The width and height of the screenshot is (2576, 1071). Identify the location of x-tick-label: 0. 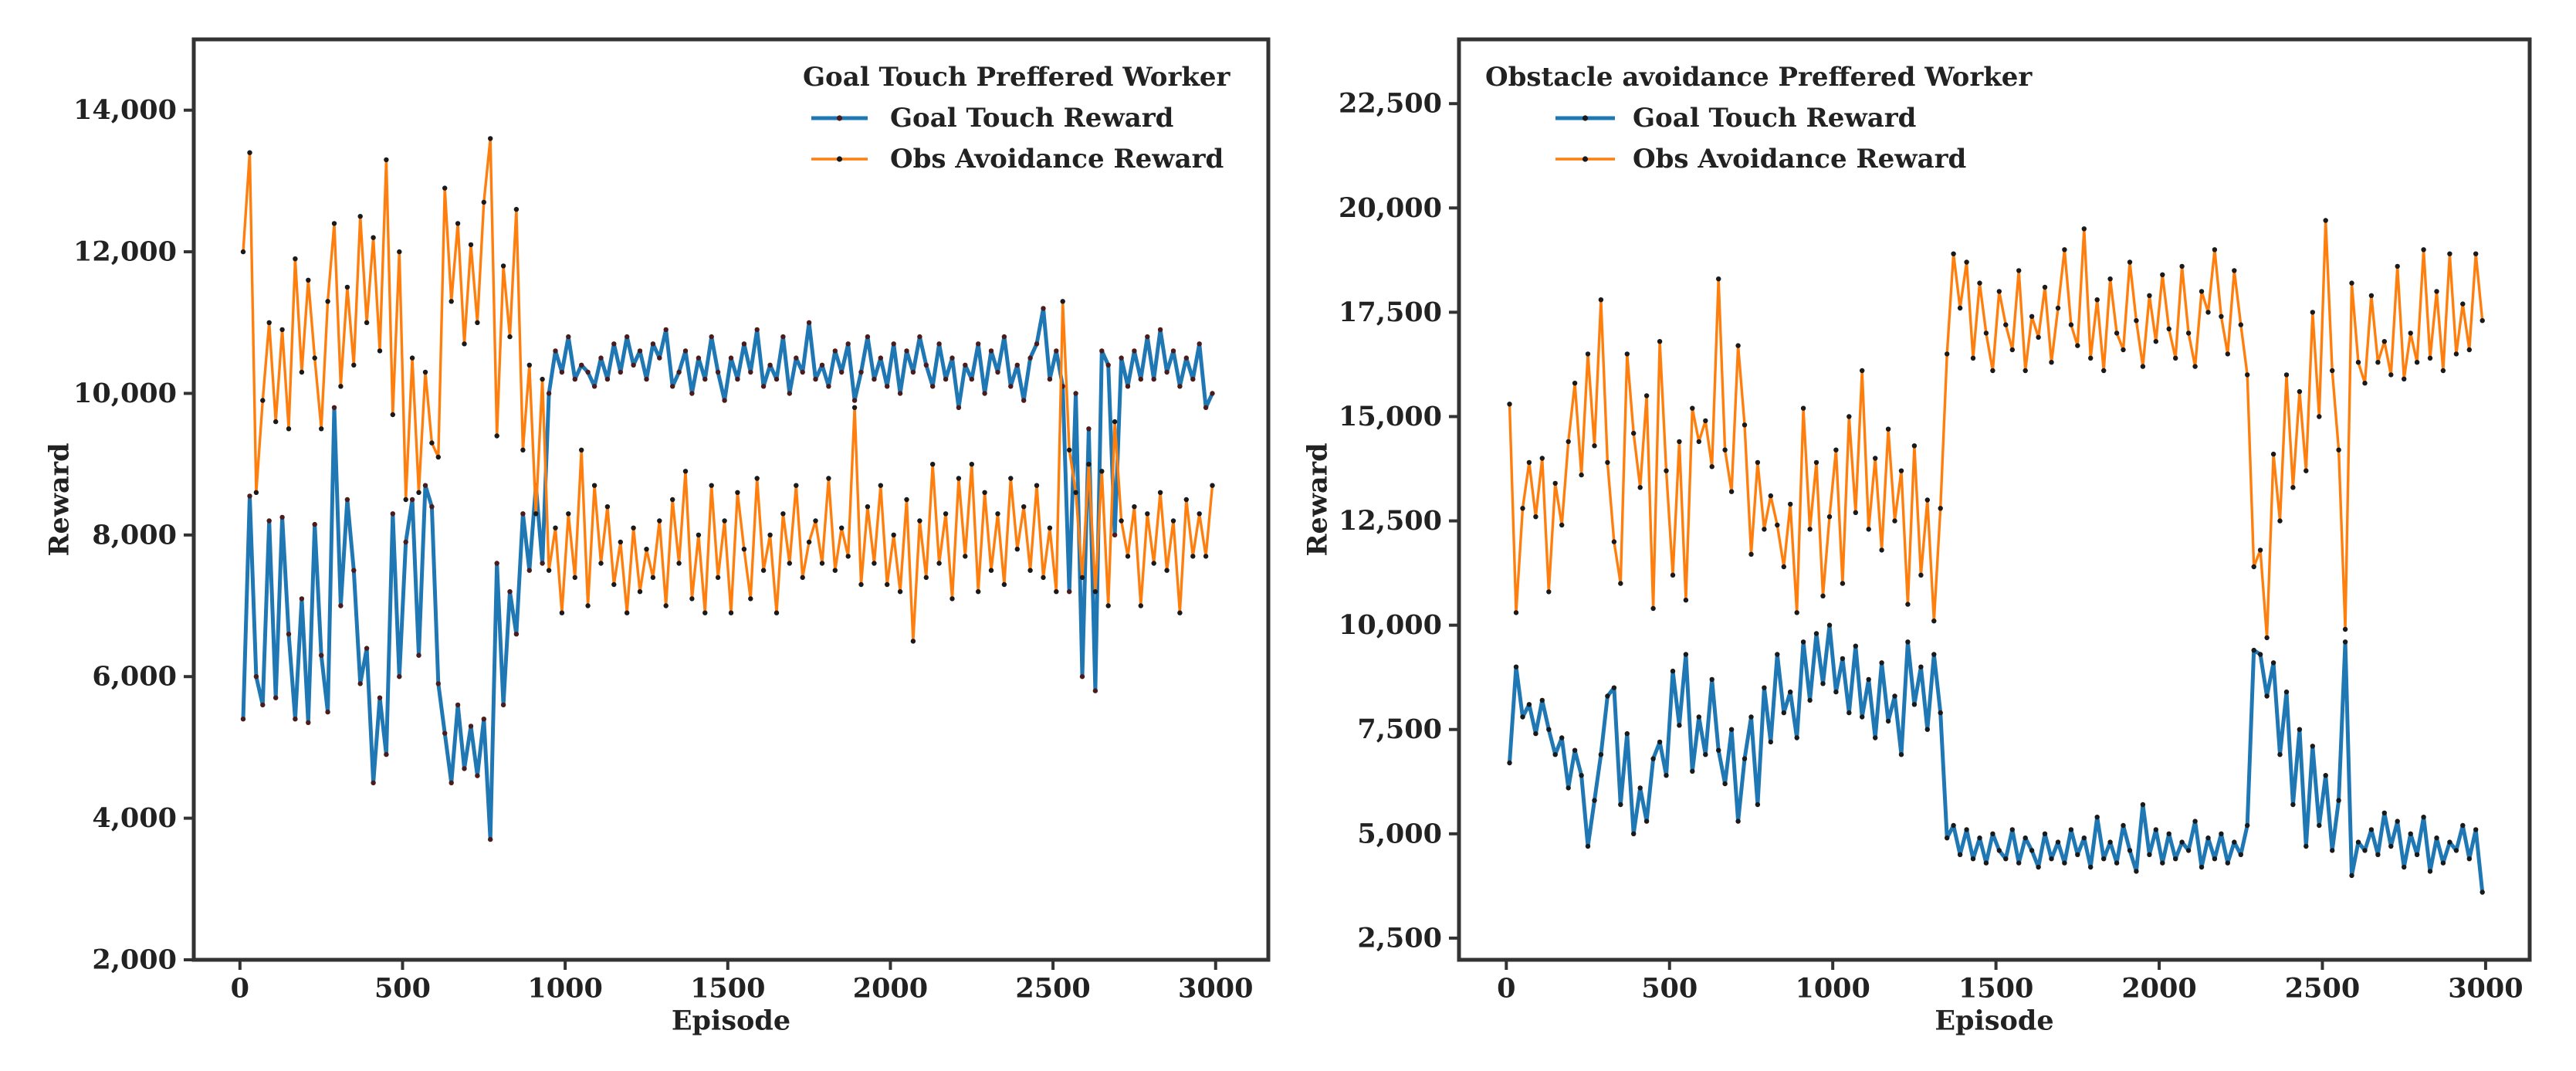
(240, 989).